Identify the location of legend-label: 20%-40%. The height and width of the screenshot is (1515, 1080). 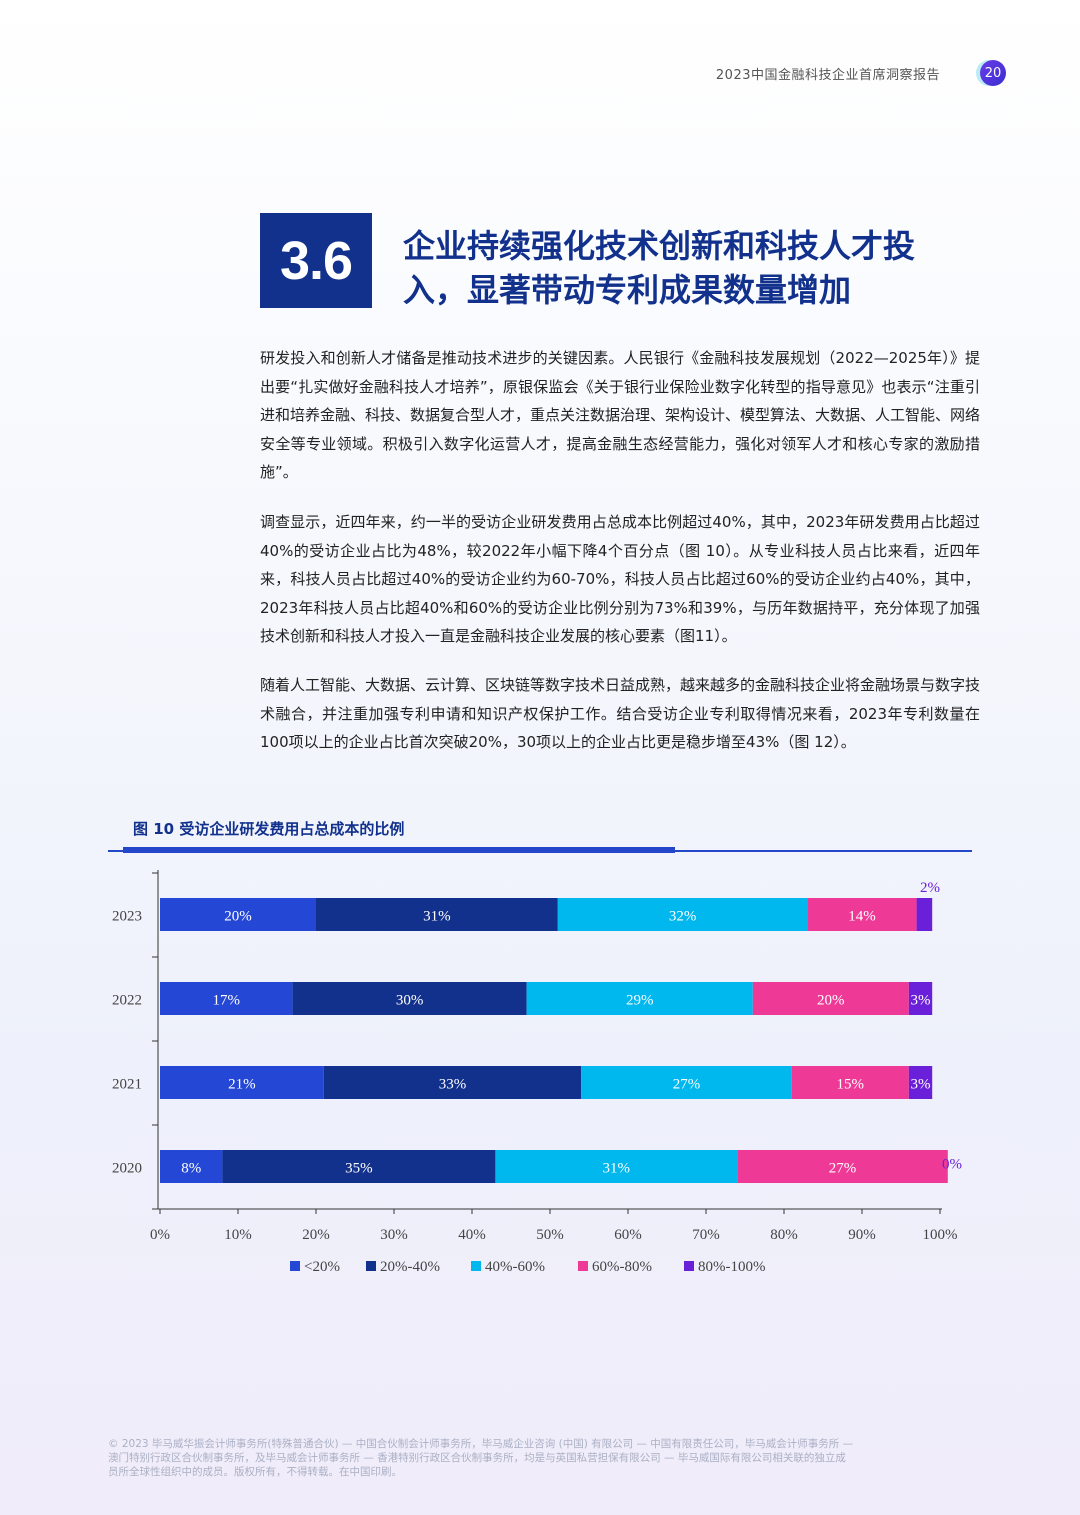
(410, 1267).